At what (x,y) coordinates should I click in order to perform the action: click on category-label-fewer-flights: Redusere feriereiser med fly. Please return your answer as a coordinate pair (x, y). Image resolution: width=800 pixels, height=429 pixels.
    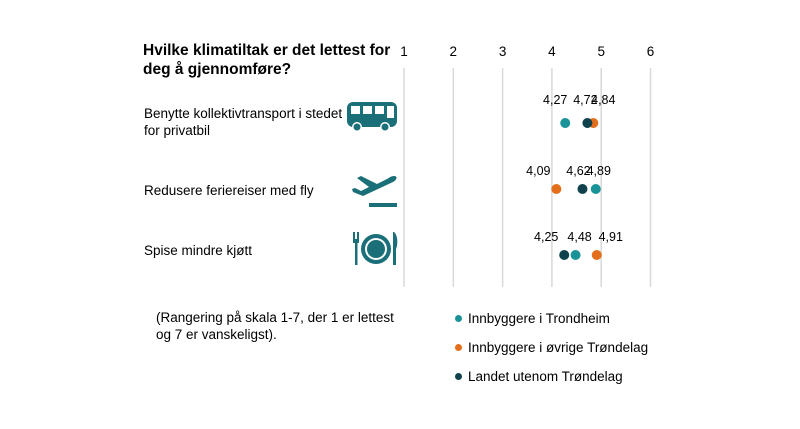
    Looking at the image, I should click on (229, 190).